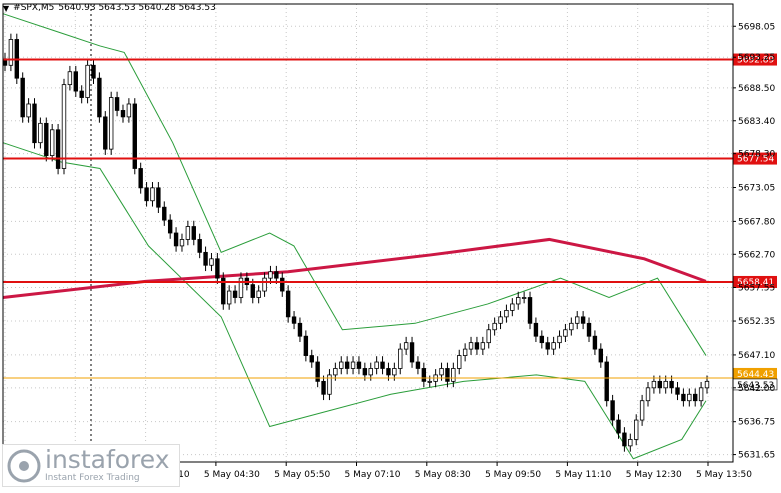 This screenshot has height=493, width=781. Describe the element at coordinates (34, 8) in the screenshot. I see `symbol-label: #SPX,M5` at that location.